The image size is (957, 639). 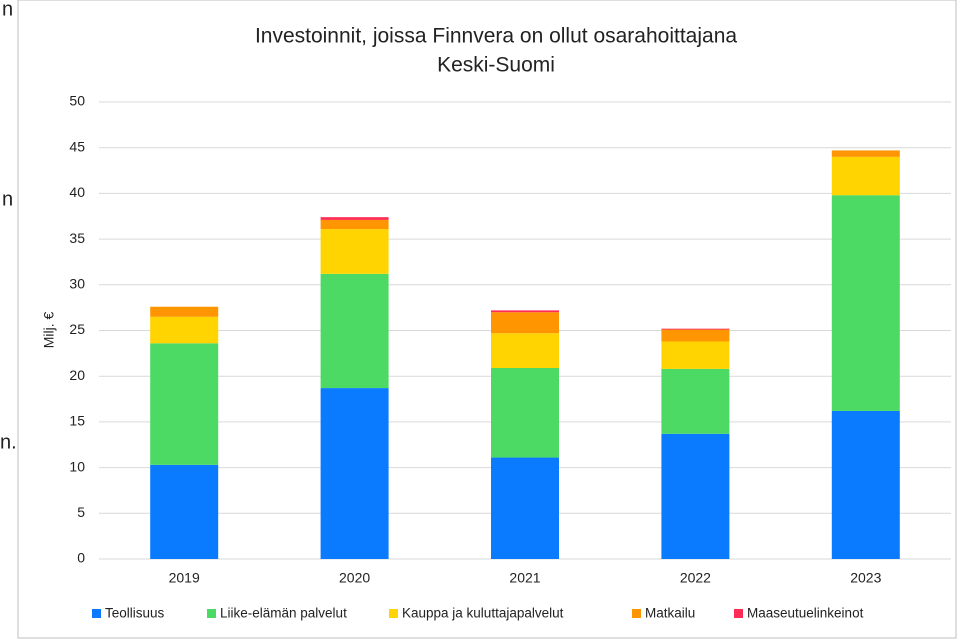 What do you see at coordinates (77, 466) in the screenshot?
I see `y-tick-label: 10` at bounding box center [77, 466].